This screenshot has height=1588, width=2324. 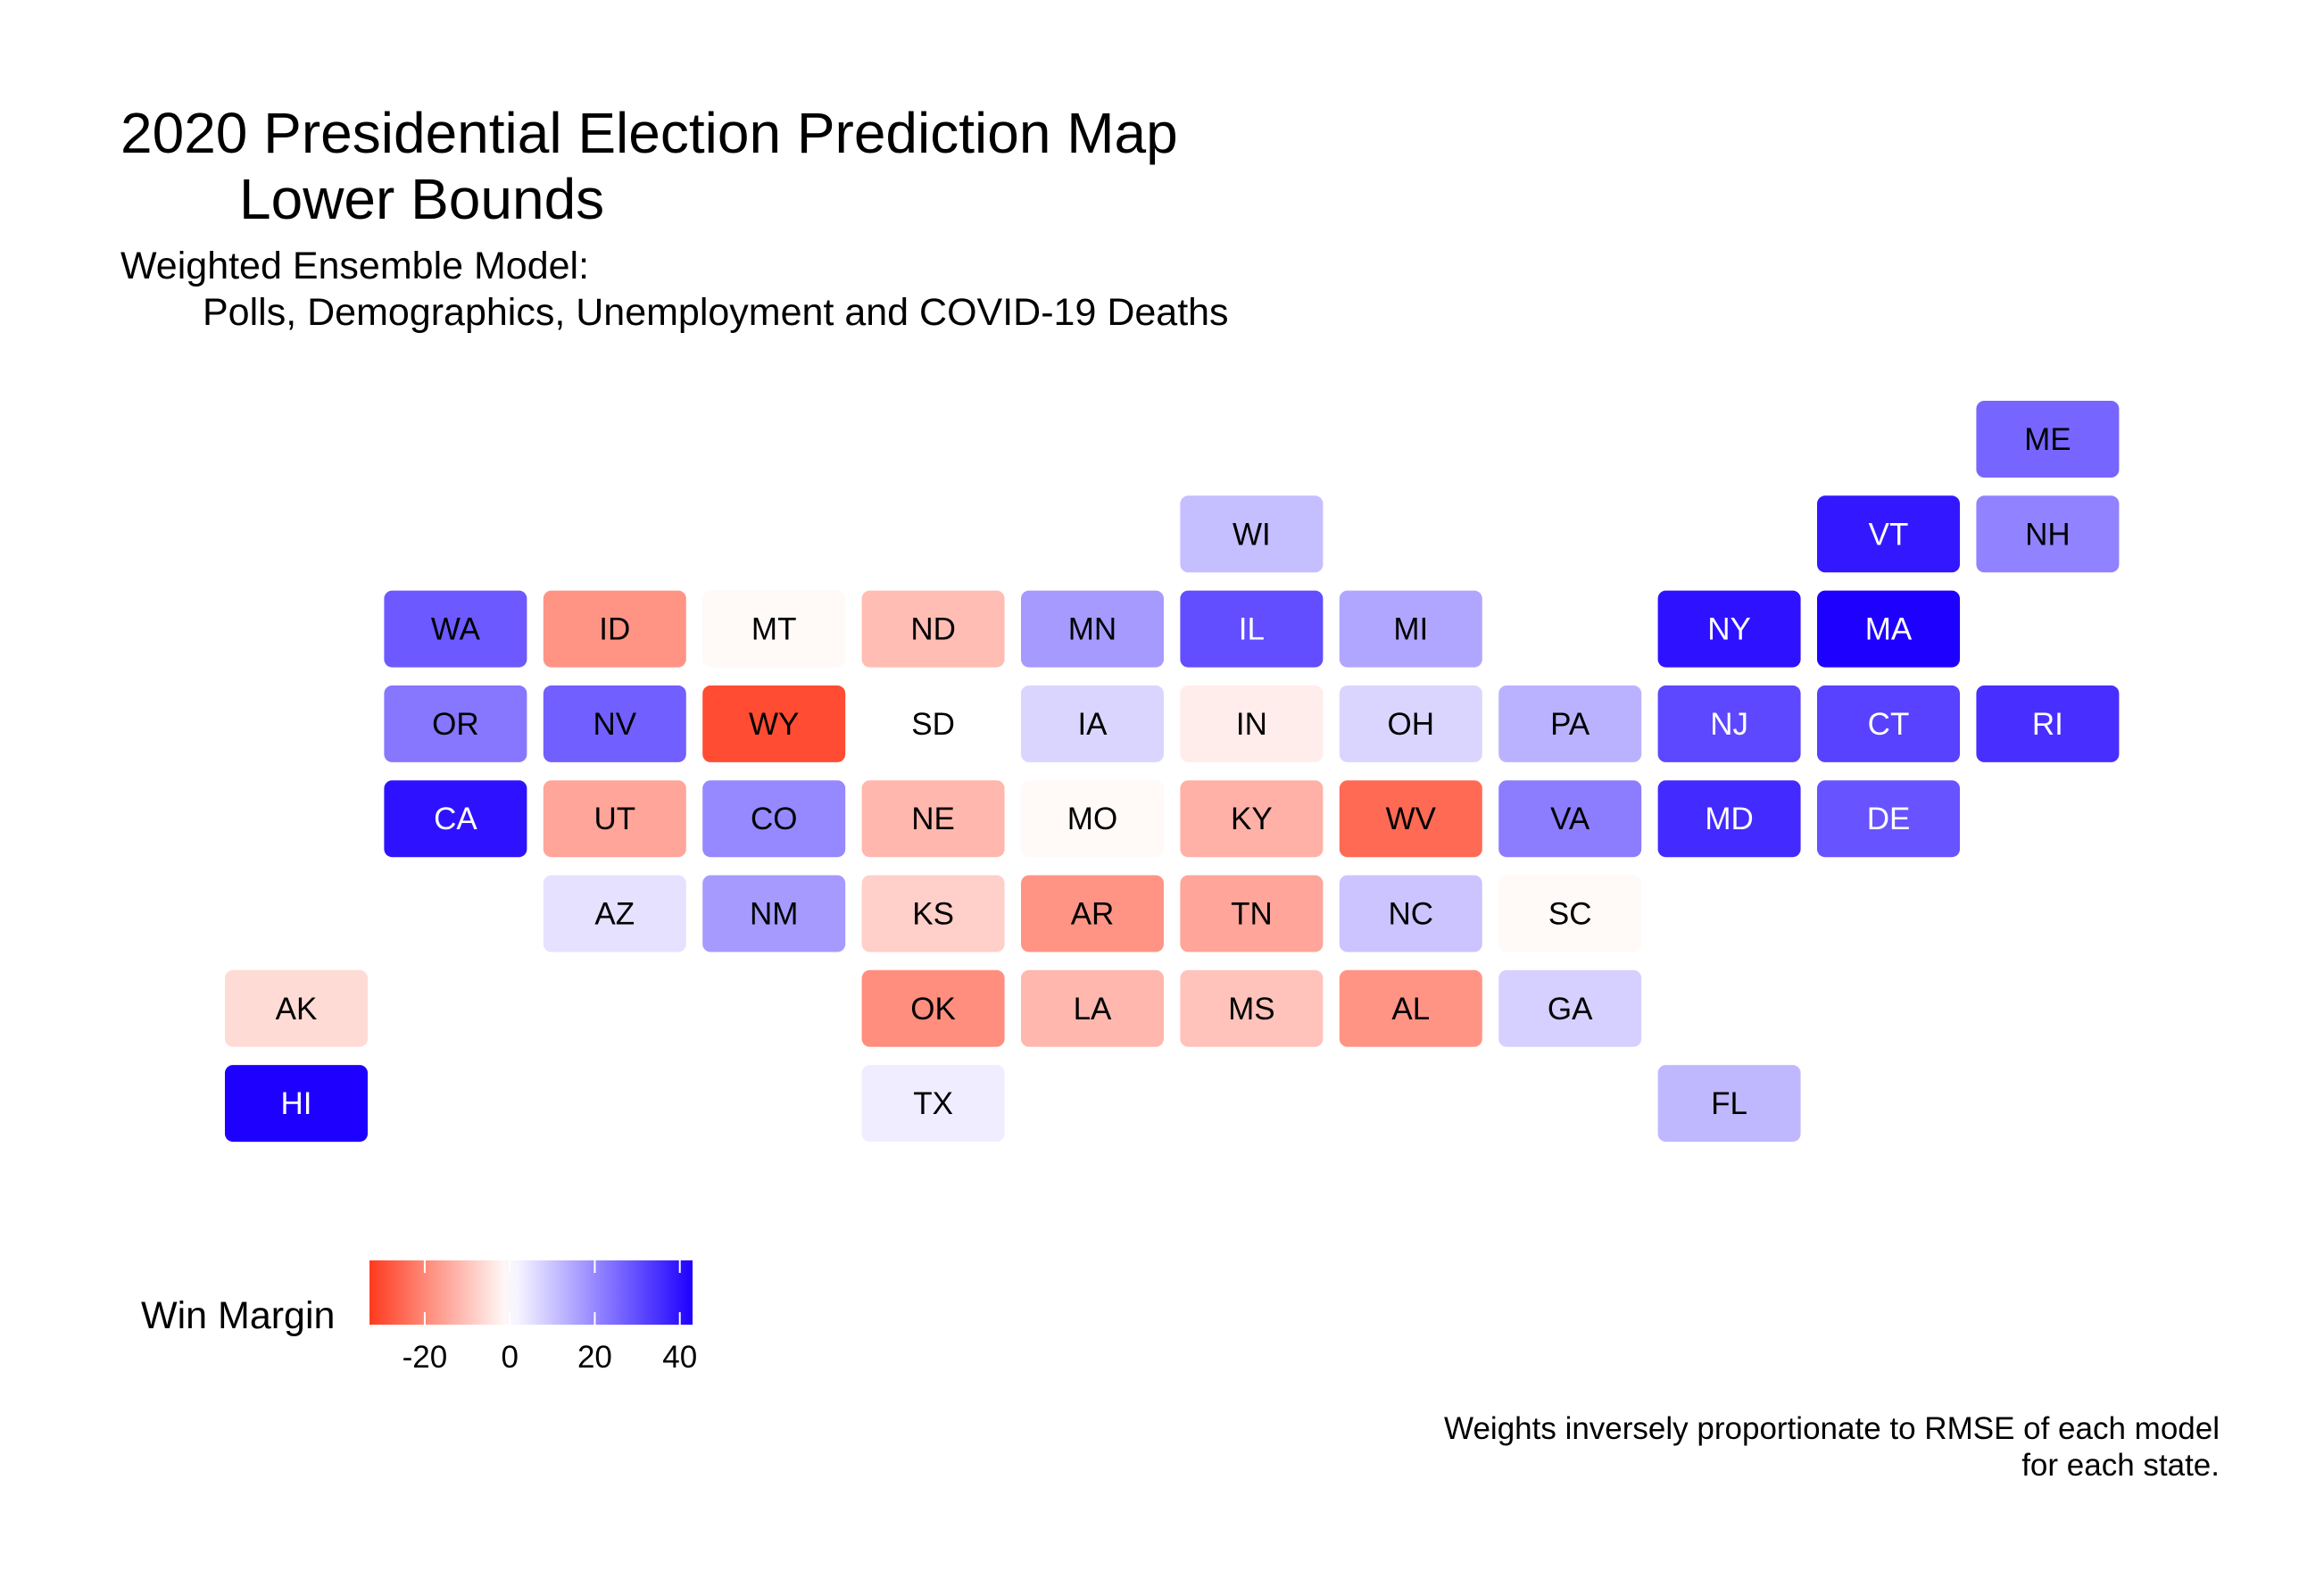 I want to click on state-tile-label: IL, so click(x=1252, y=630).